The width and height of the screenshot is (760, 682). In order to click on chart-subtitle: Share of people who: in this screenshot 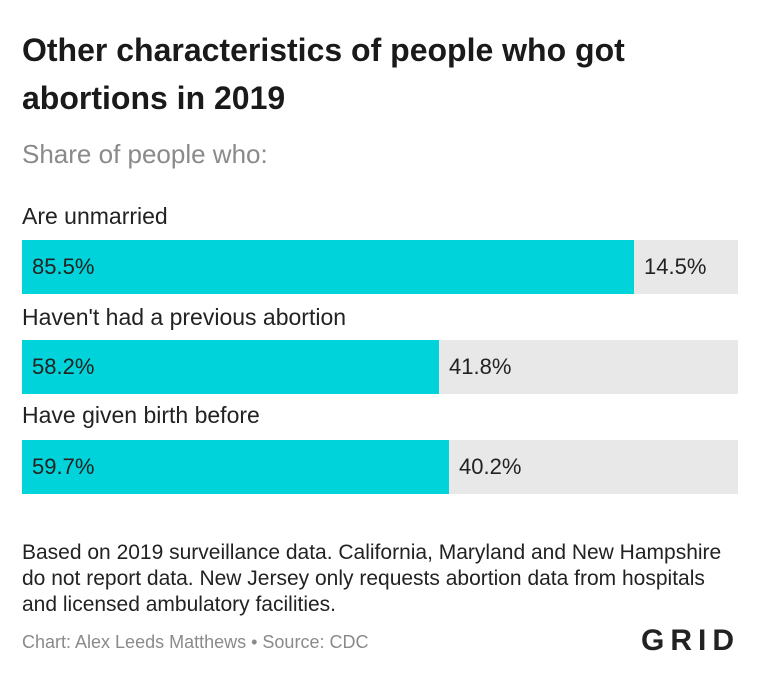, I will do `click(145, 154)`.